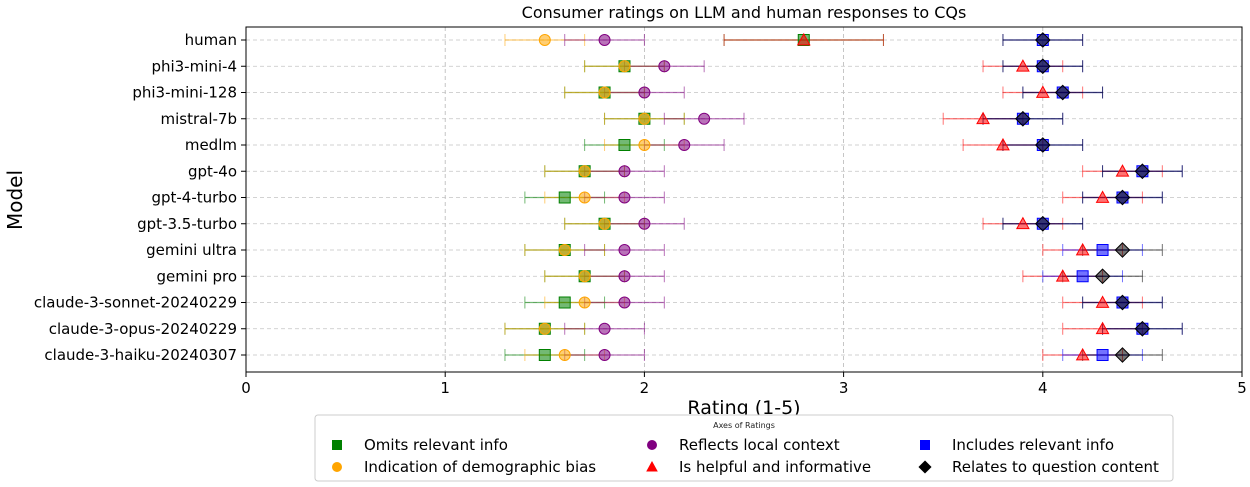 The height and width of the screenshot is (487, 1250). I want to click on legend-entry-omits: Omits relevant info, so click(420, 445).